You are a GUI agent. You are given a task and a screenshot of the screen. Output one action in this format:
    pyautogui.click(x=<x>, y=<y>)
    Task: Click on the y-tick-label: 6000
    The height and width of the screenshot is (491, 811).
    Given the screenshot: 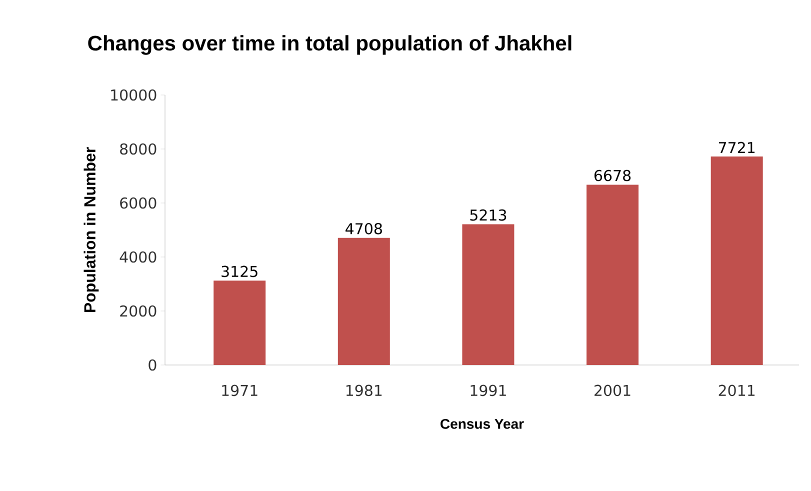 What is the action you would take?
    pyautogui.click(x=138, y=203)
    